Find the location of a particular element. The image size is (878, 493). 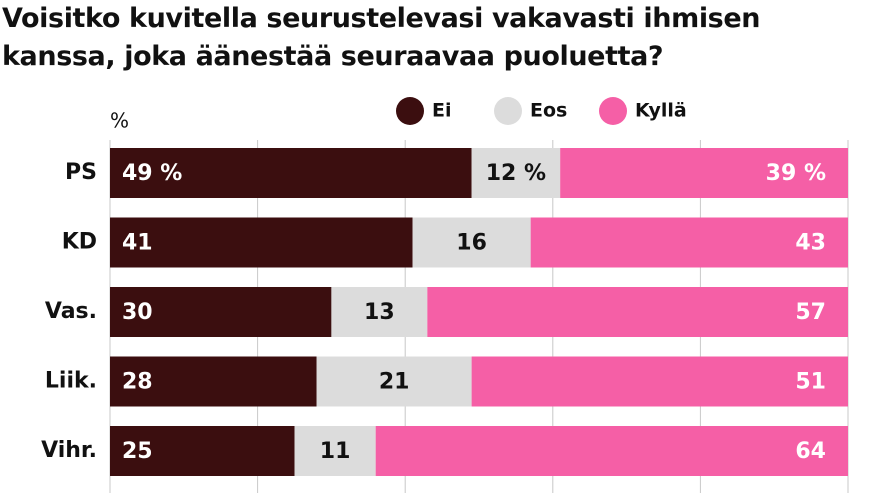

legend-label: Ei is located at coordinates (442, 111).